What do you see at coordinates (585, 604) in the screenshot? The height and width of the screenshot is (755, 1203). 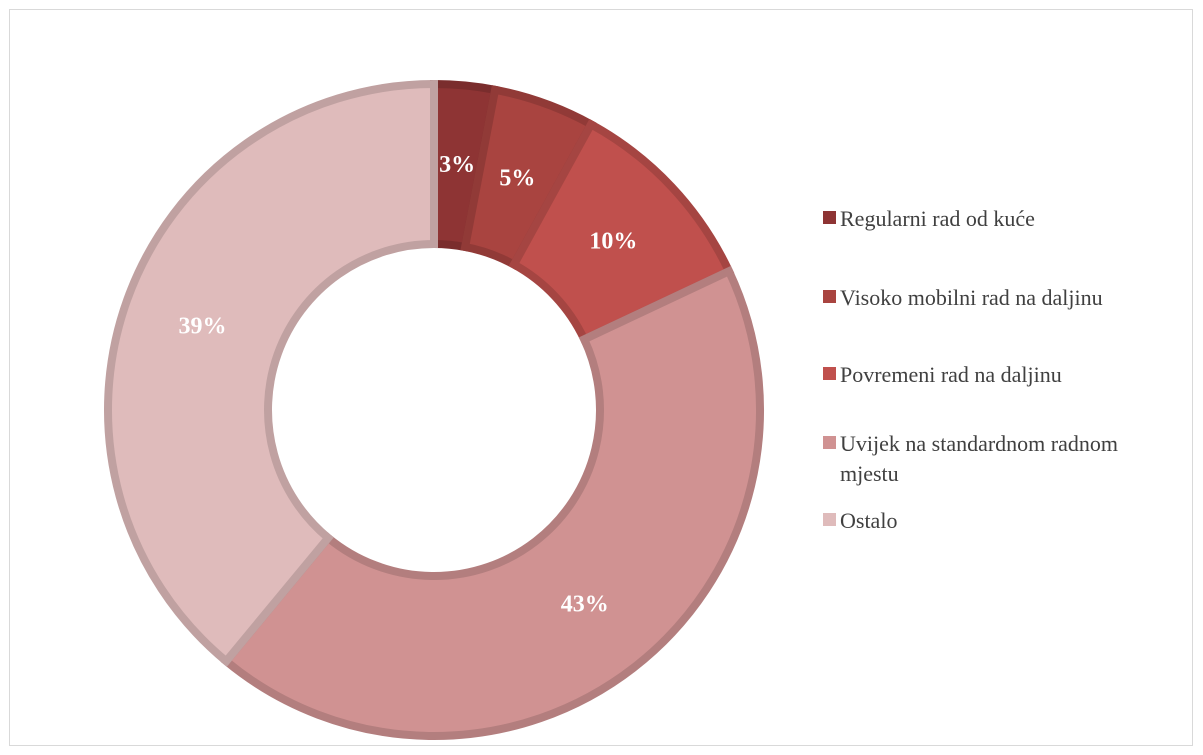 I see `slice-data-label: 43%` at bounding box center [585, 604].